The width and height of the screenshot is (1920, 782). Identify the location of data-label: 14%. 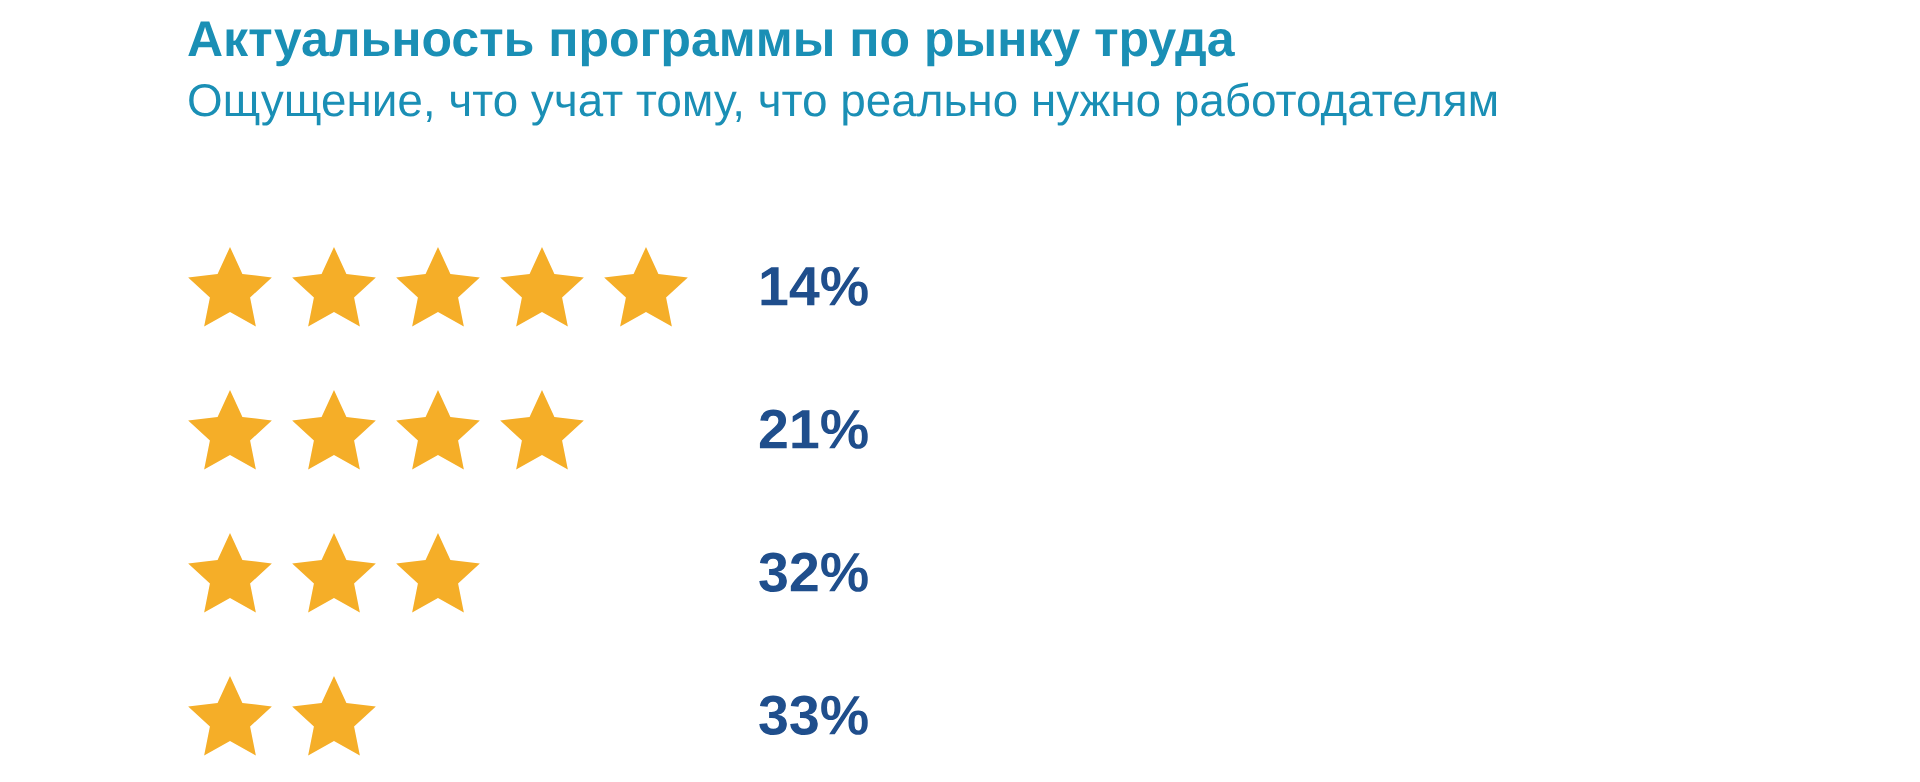
(814, 286).